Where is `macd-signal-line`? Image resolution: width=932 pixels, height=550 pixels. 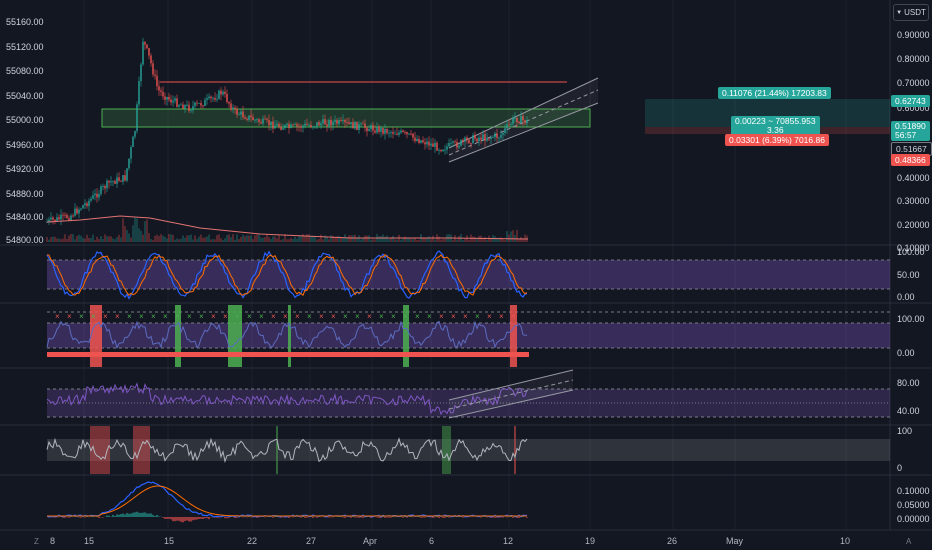 macd-signal-line is located at coordinates (287, 501).